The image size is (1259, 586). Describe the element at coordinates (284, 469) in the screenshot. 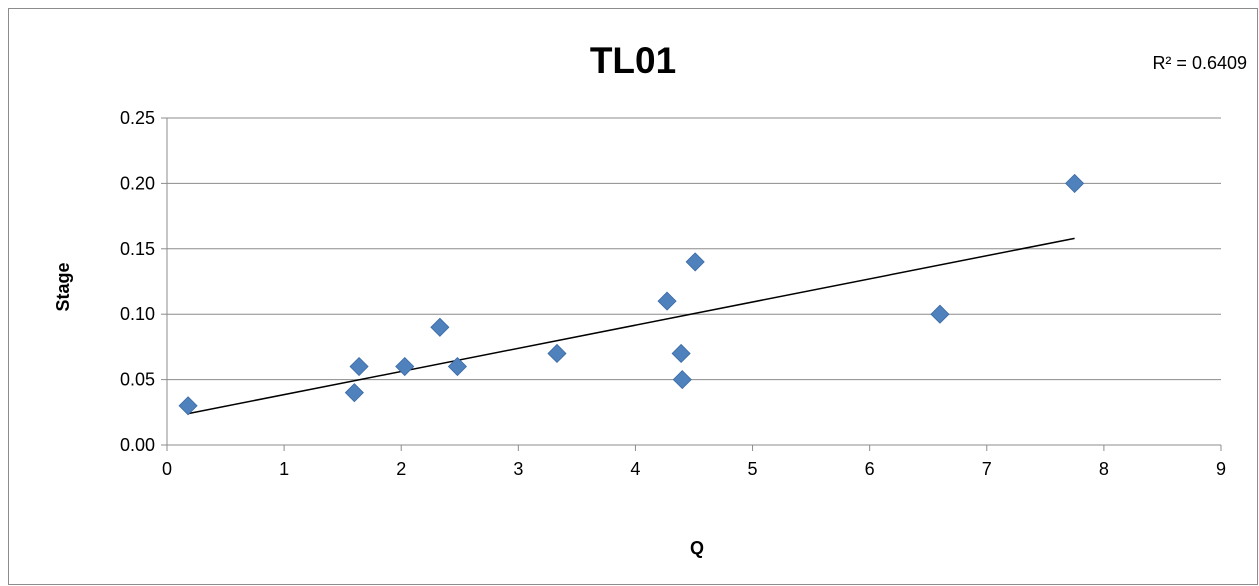

I see `x-tick-label: 1` at that location.